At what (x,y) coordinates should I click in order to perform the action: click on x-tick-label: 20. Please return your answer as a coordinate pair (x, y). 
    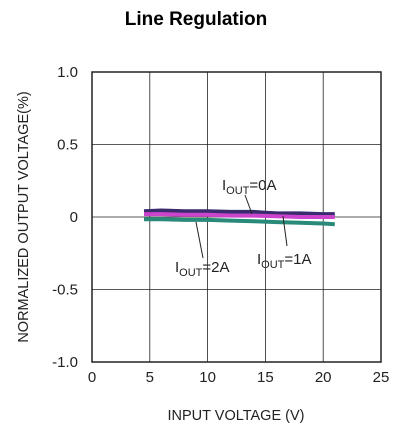
    Looking at the image, I should click on (323, 377).